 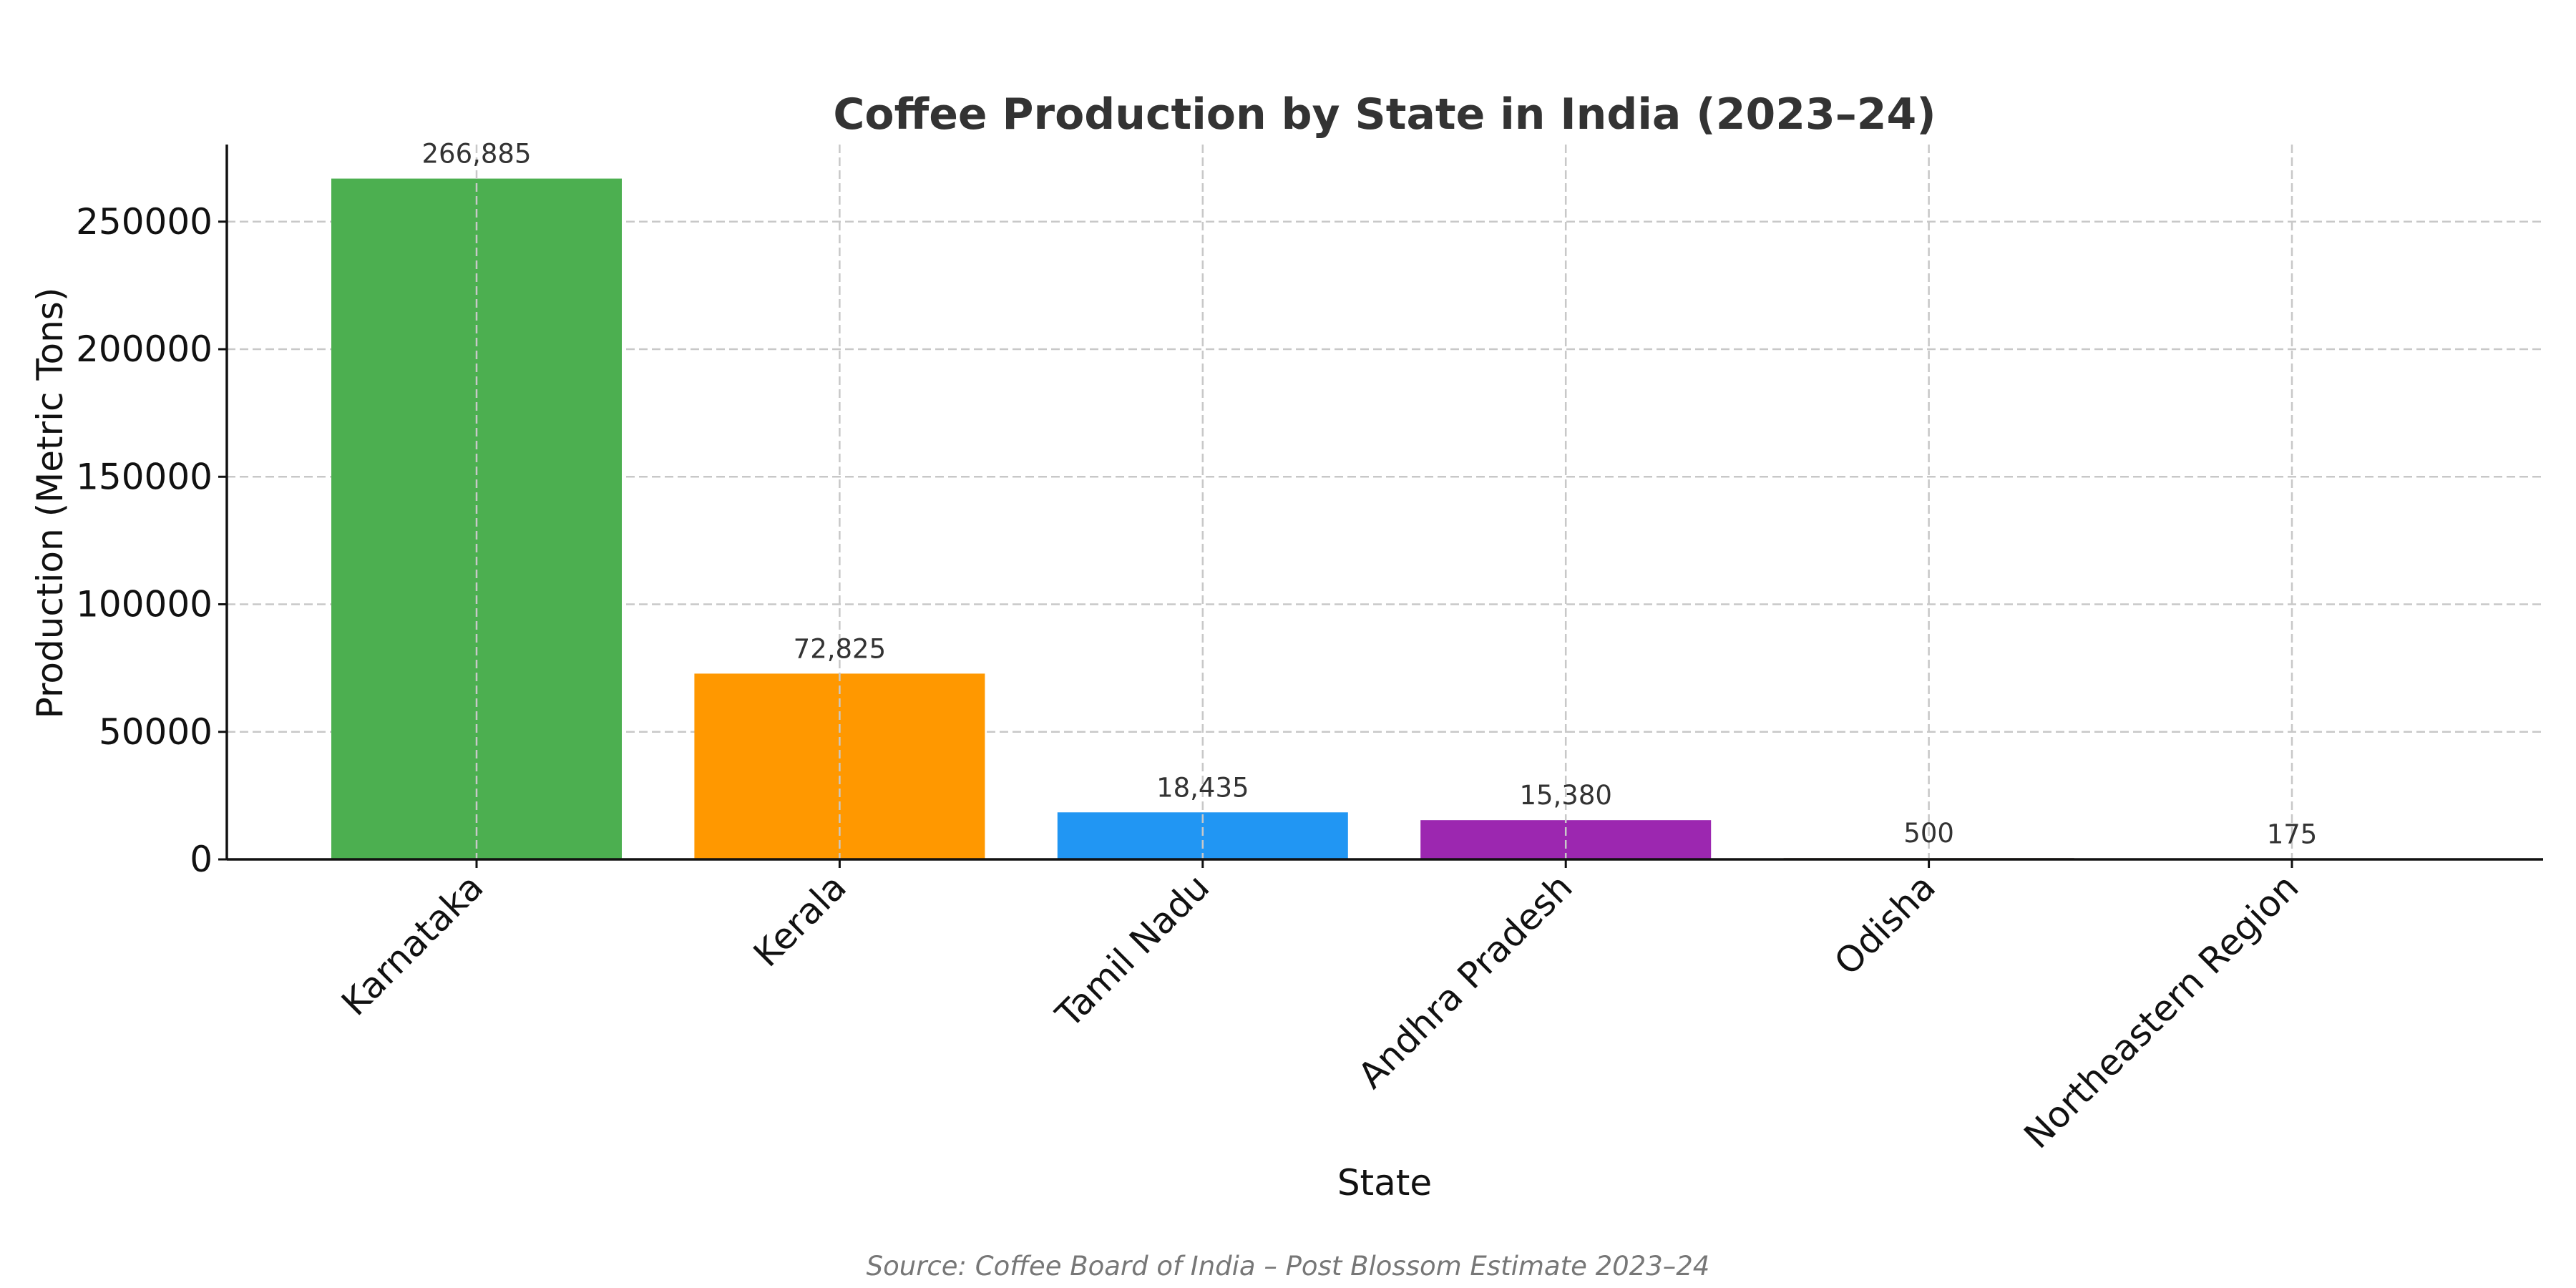 What do you see at coordinates (476, 154) in the screenshot?
I see `data-label: 266,885` at bounding box center [476, 154].